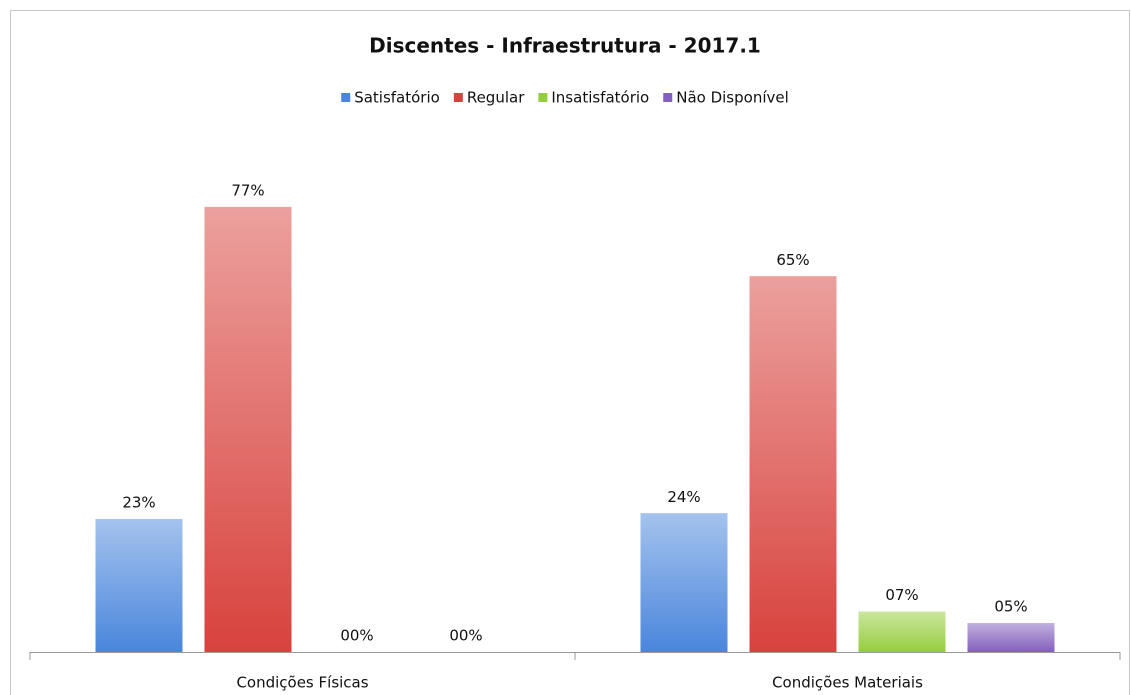  Describe the element at coordinates (302, 683) in the screenshot. I see `x-tick-label: Condições Físicas` at that location.